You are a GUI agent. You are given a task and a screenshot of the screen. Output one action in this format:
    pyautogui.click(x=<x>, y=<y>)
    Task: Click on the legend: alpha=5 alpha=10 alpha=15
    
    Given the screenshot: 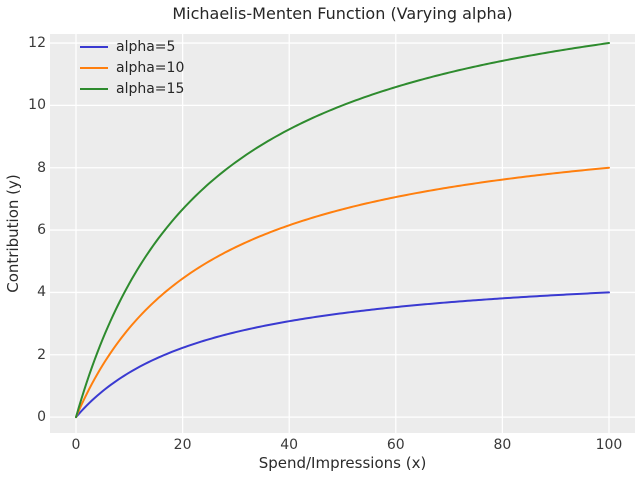 What is the action you would take?
    pyautogui.click(x=132, y=67)
    